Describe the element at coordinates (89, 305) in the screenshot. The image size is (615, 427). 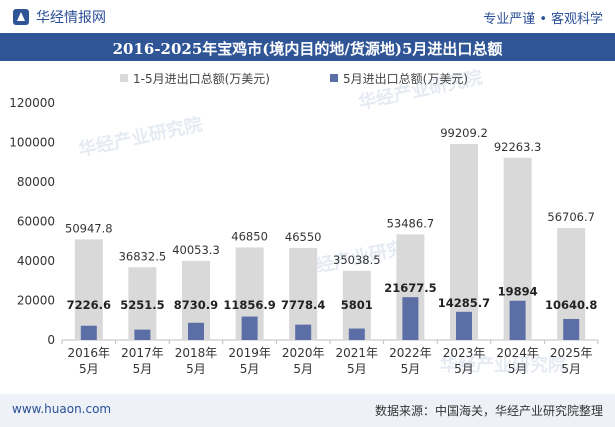
I see `data-label-series2: 7226.6` at that location.